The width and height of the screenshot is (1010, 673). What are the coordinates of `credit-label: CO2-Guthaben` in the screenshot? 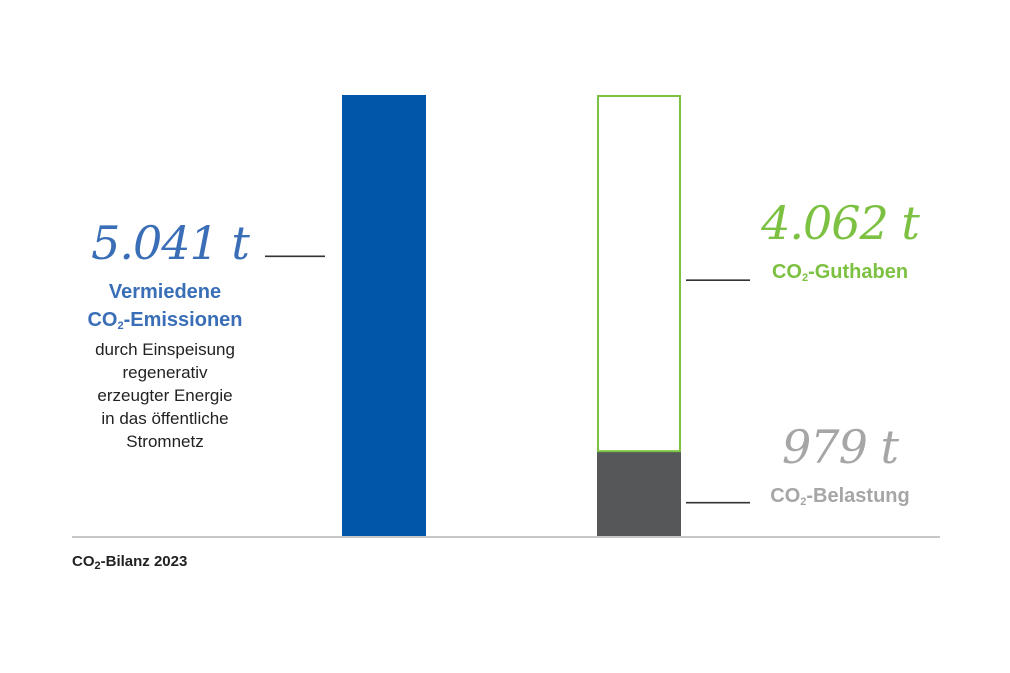 It's located at (840, 272).